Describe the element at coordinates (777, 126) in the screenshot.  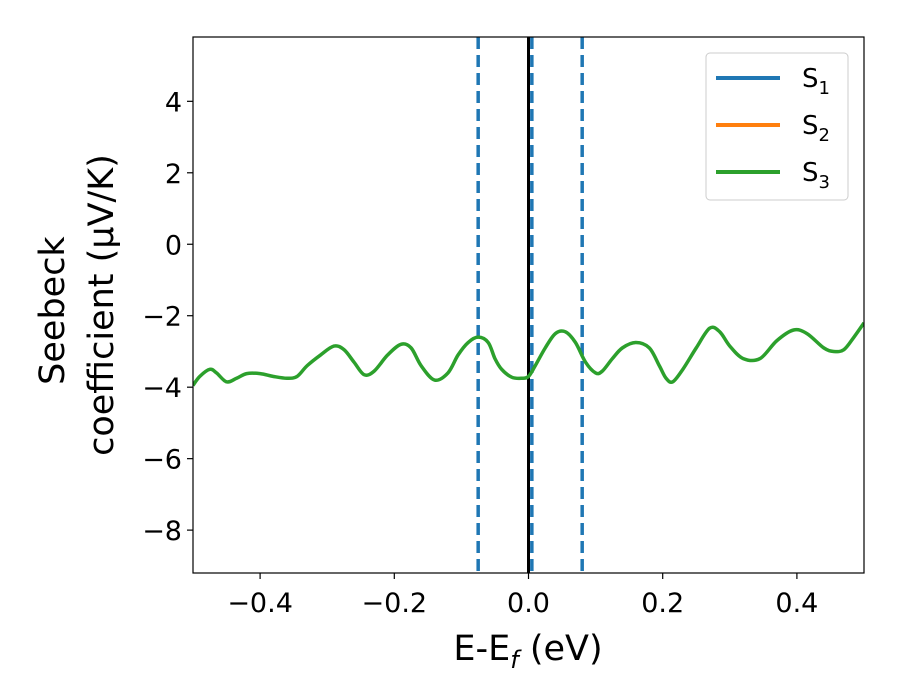
I see `legend: S1 S2 S3` at that location.